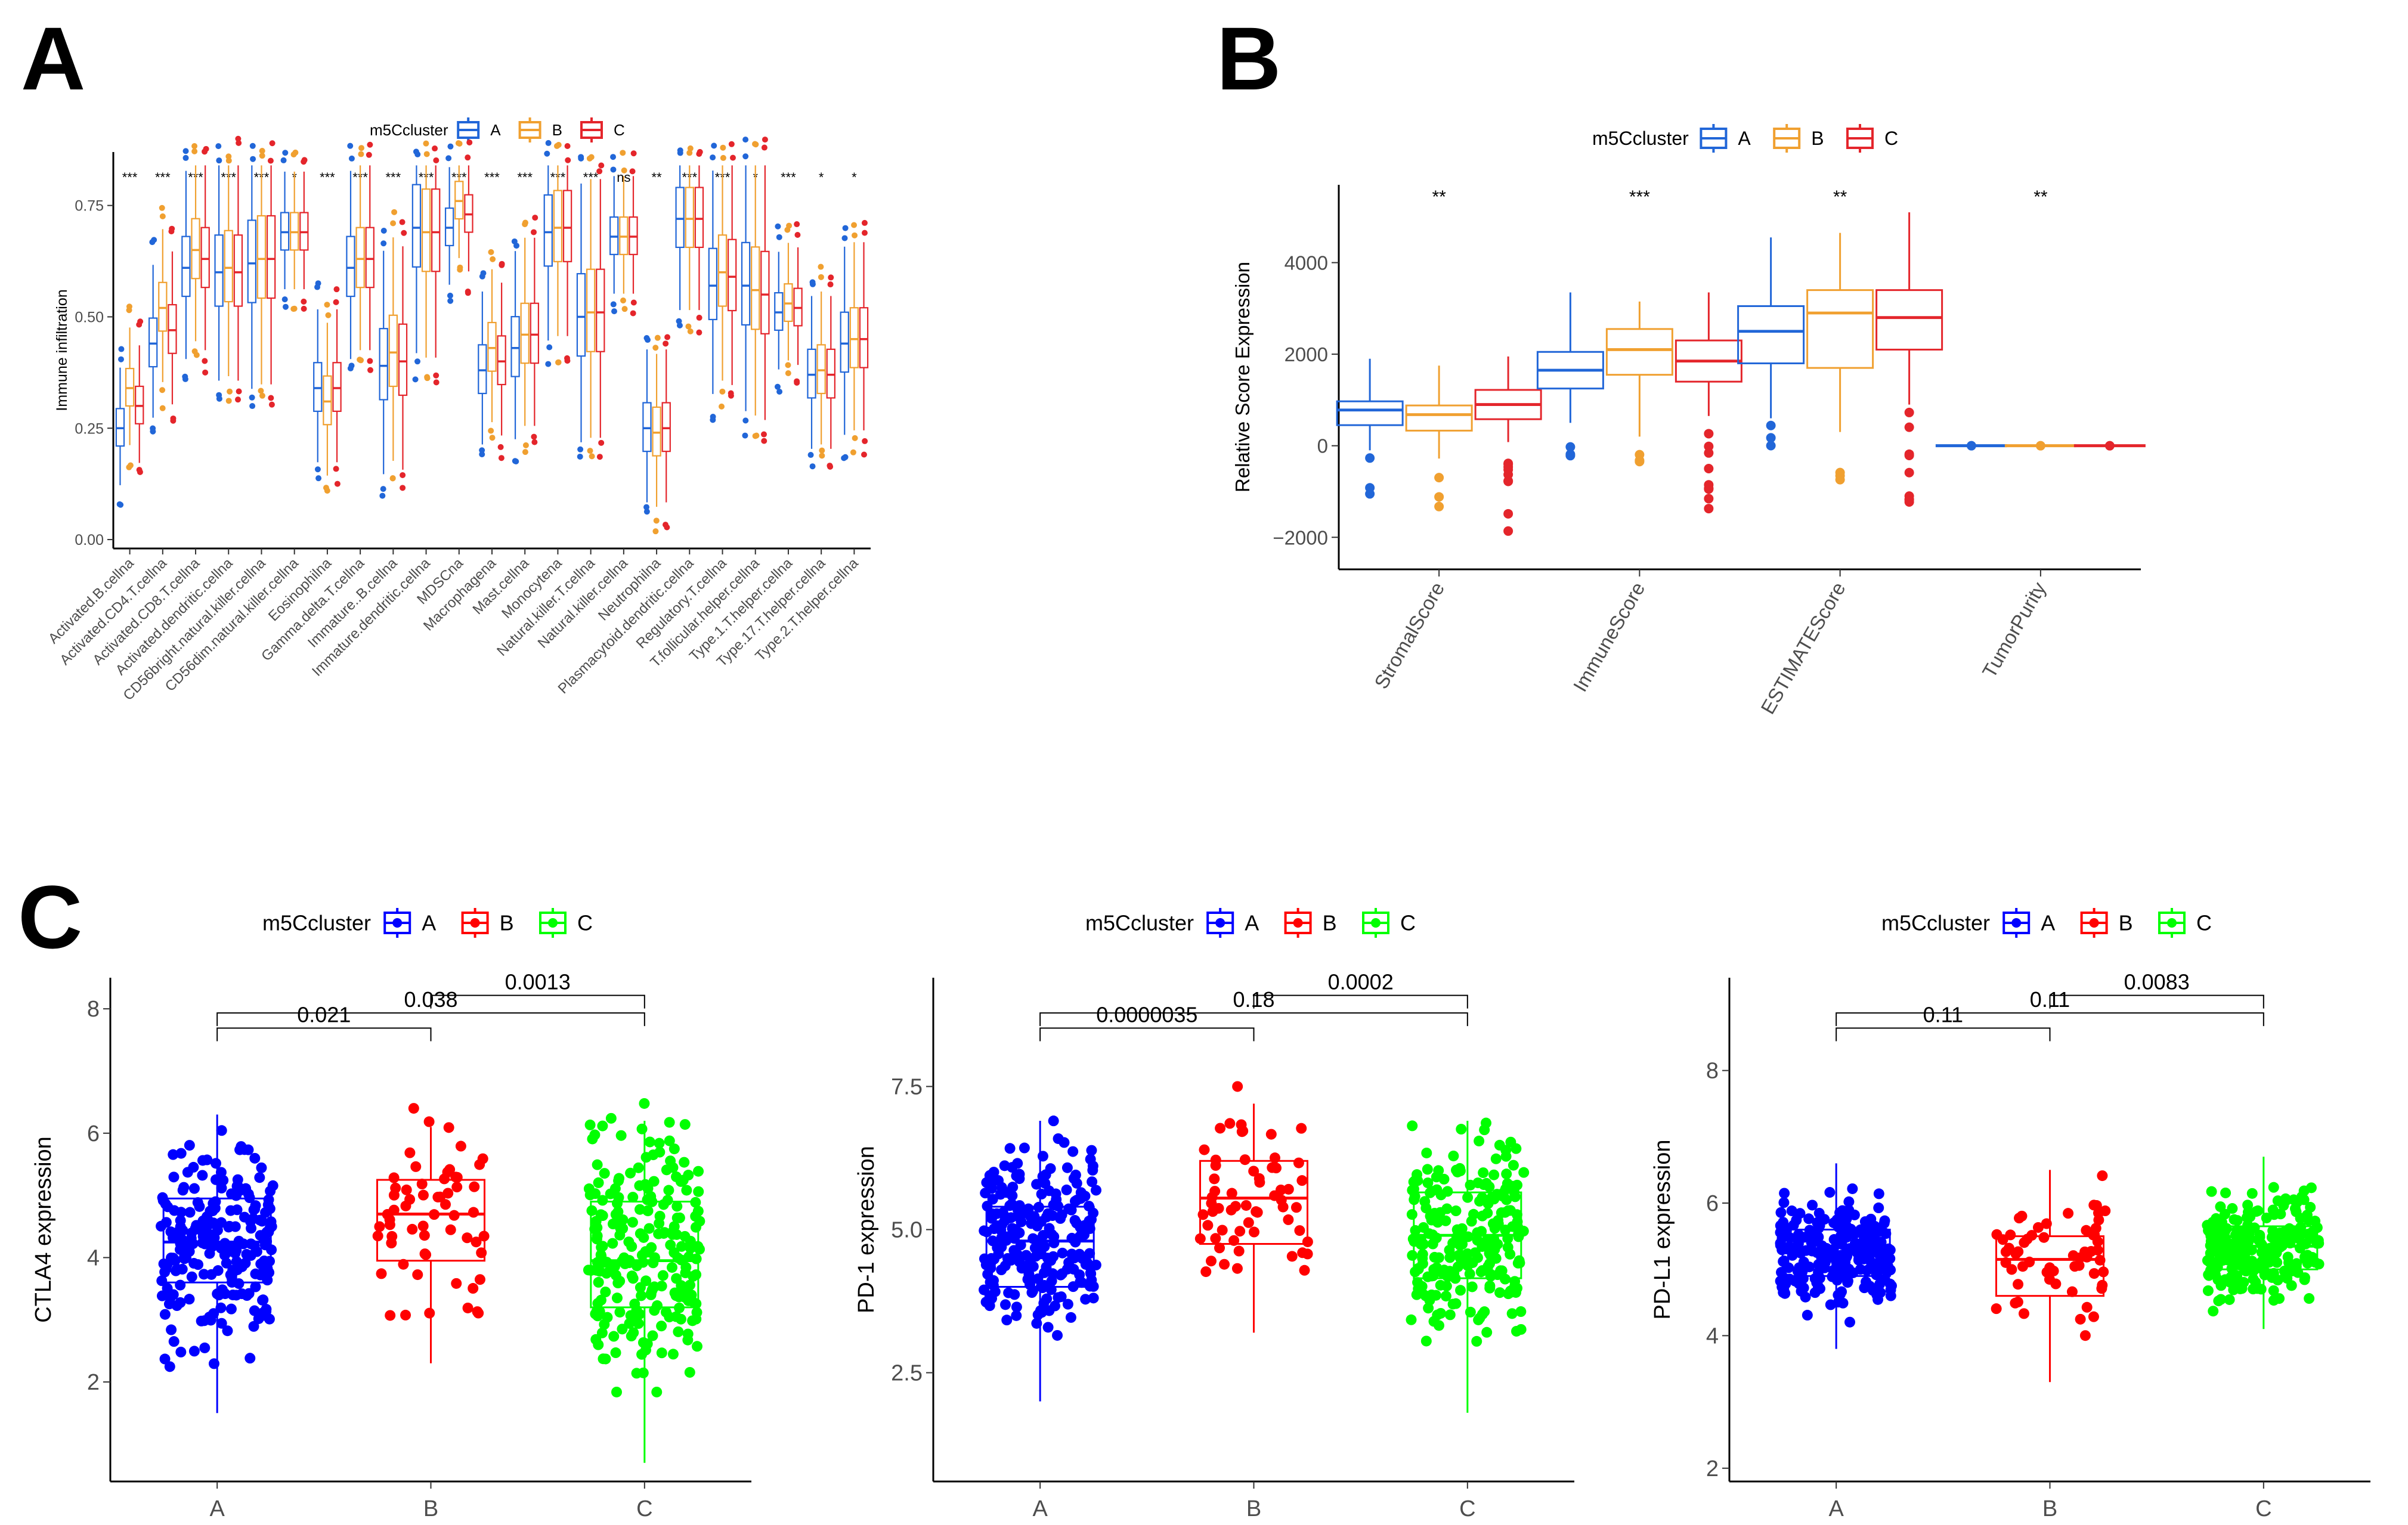 The width and height of the screenshot is (2408, 1525). What do you see at coordinates (1220, 923) in the screenshot?
I see `legend-key-dot` at bounding box center [1220, 923].